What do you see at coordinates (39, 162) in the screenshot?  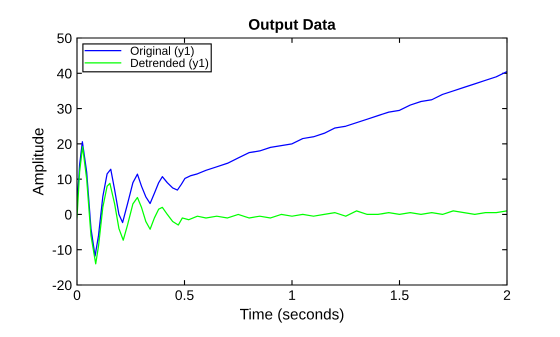 I see `y-axis-title: Amplitude` at bounding box center [39, 162].